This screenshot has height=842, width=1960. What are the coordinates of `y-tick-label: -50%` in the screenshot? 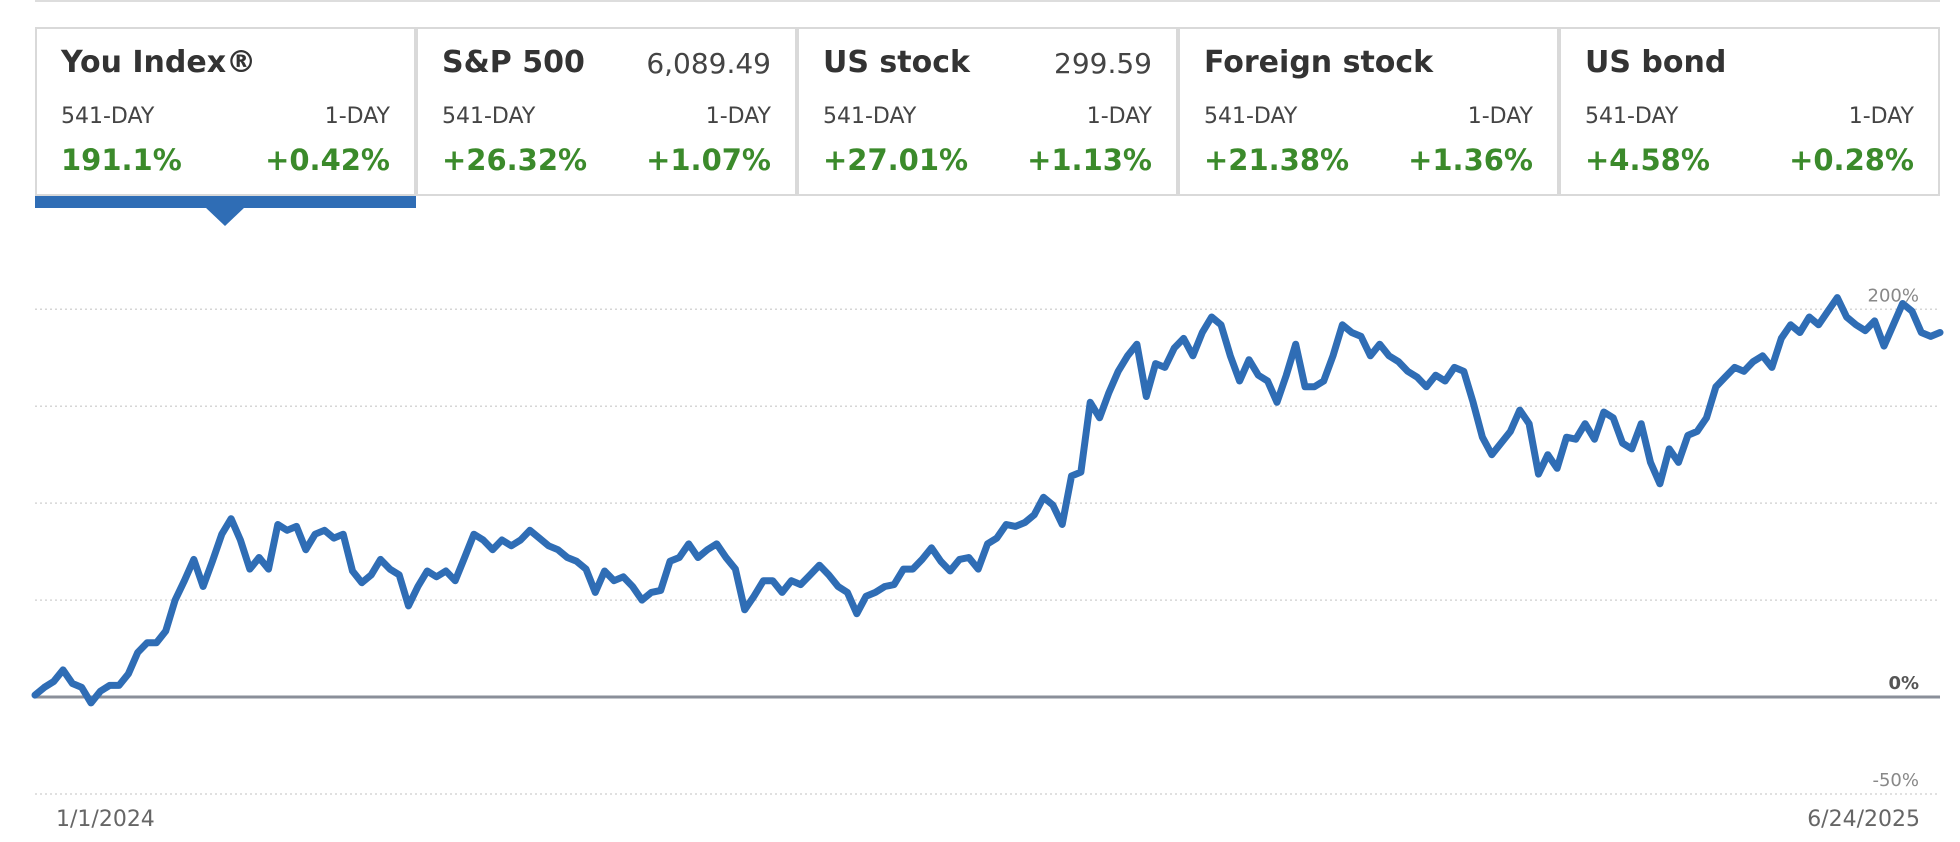 It's located at (1895, 780).